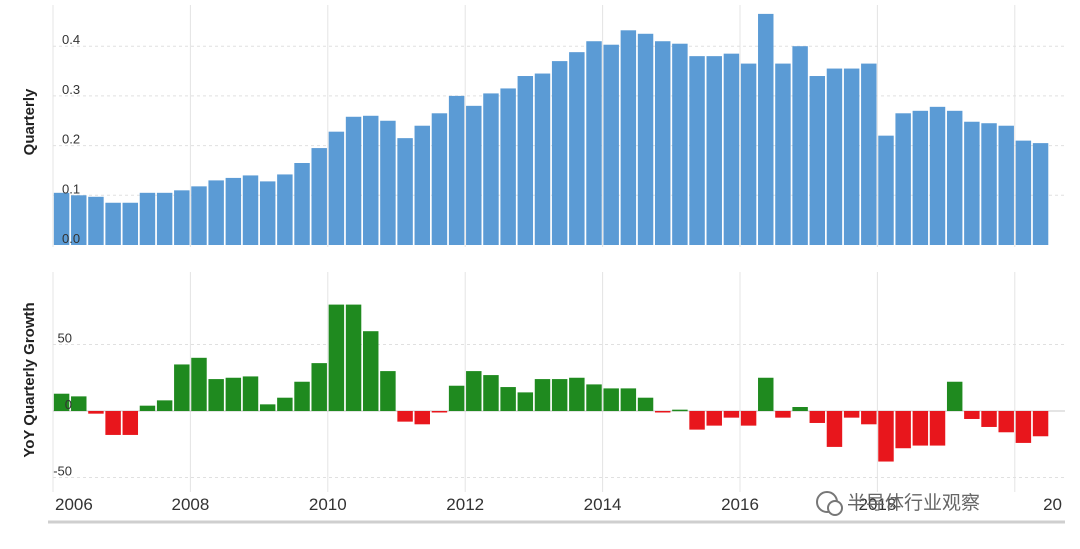  I want to click on y-tick-label: -50, so click(62, 471).